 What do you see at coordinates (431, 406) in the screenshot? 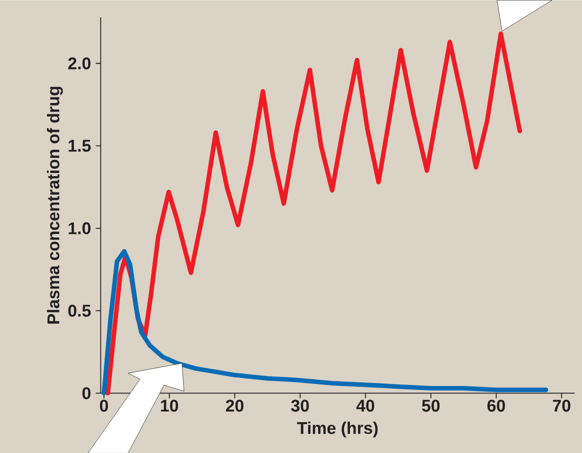
I see `x-tick-label: 50` at bounding box center [431, 406].